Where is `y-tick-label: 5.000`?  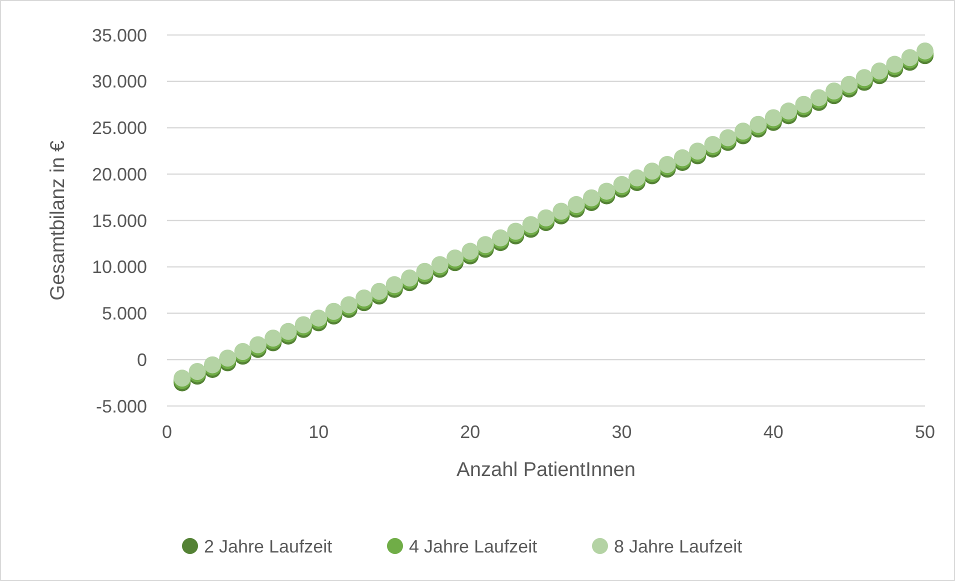
y-tick-label: 5.000 is located at coordinates (124, 314).